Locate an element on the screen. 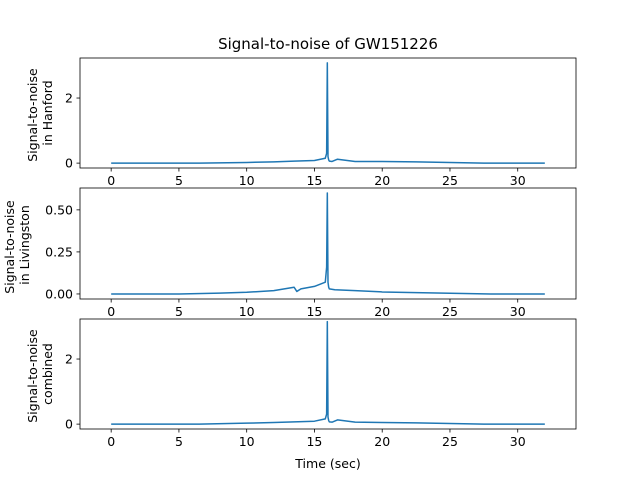 This screenshot has height=480, width=640. y-tick-label-combined-1: 2 is located at coordinates (69, 359).